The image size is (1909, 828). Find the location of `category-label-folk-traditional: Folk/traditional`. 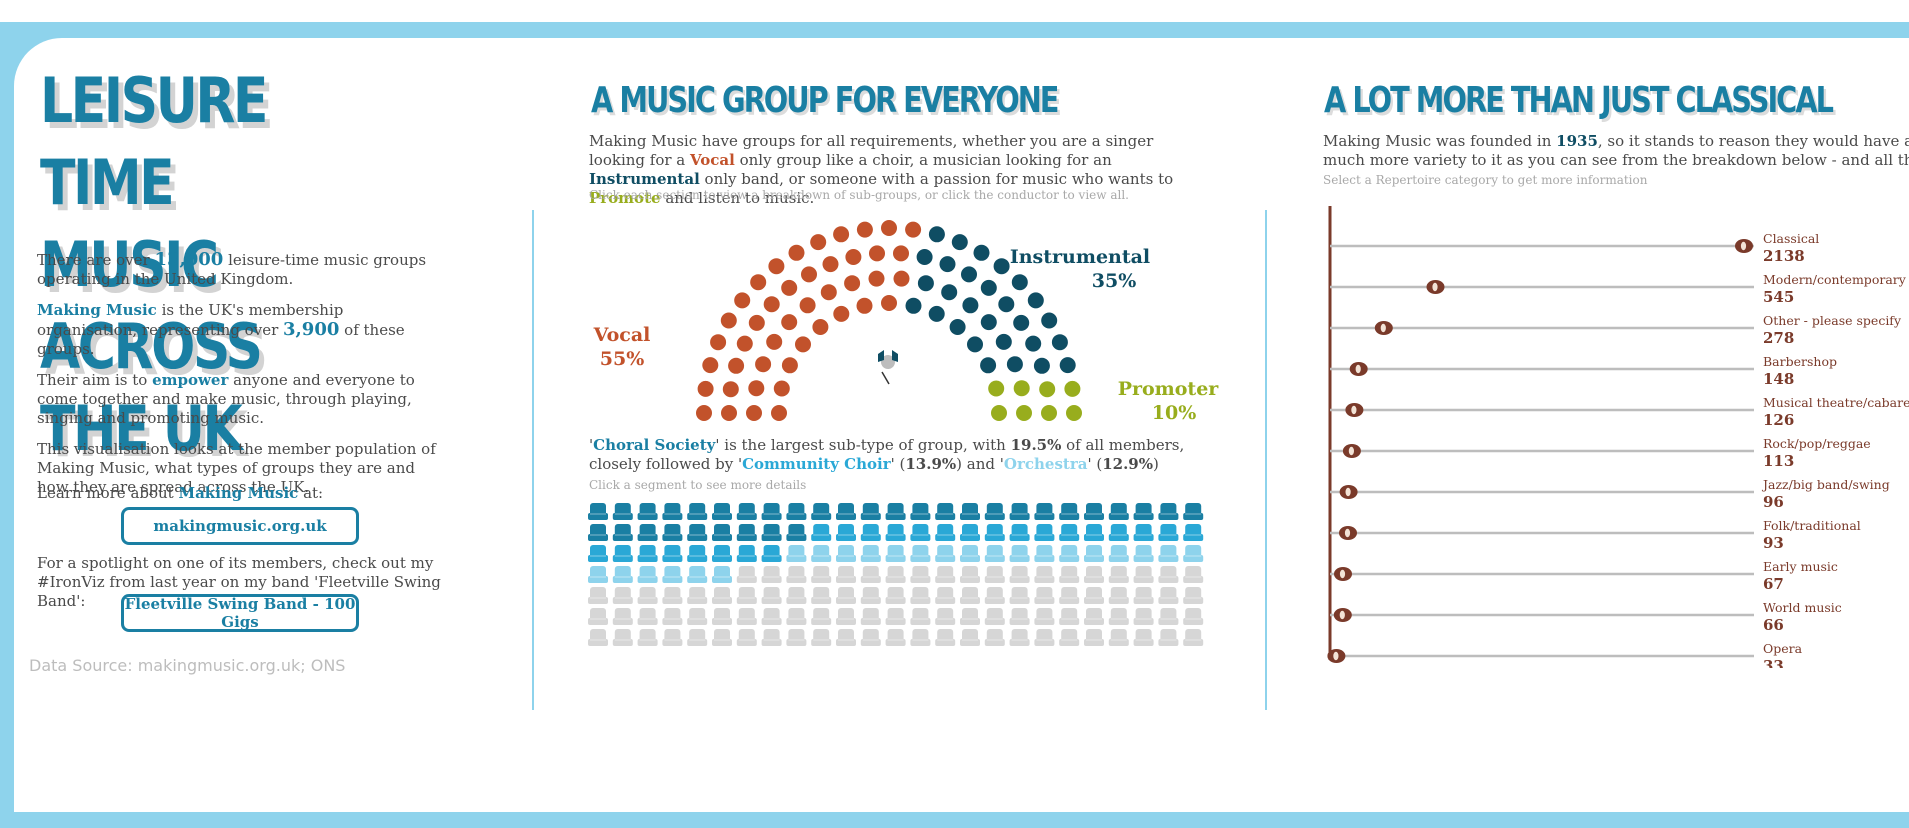

category-label-folk-traditional: Folk/traditional is located at coordinates (1812, 525).